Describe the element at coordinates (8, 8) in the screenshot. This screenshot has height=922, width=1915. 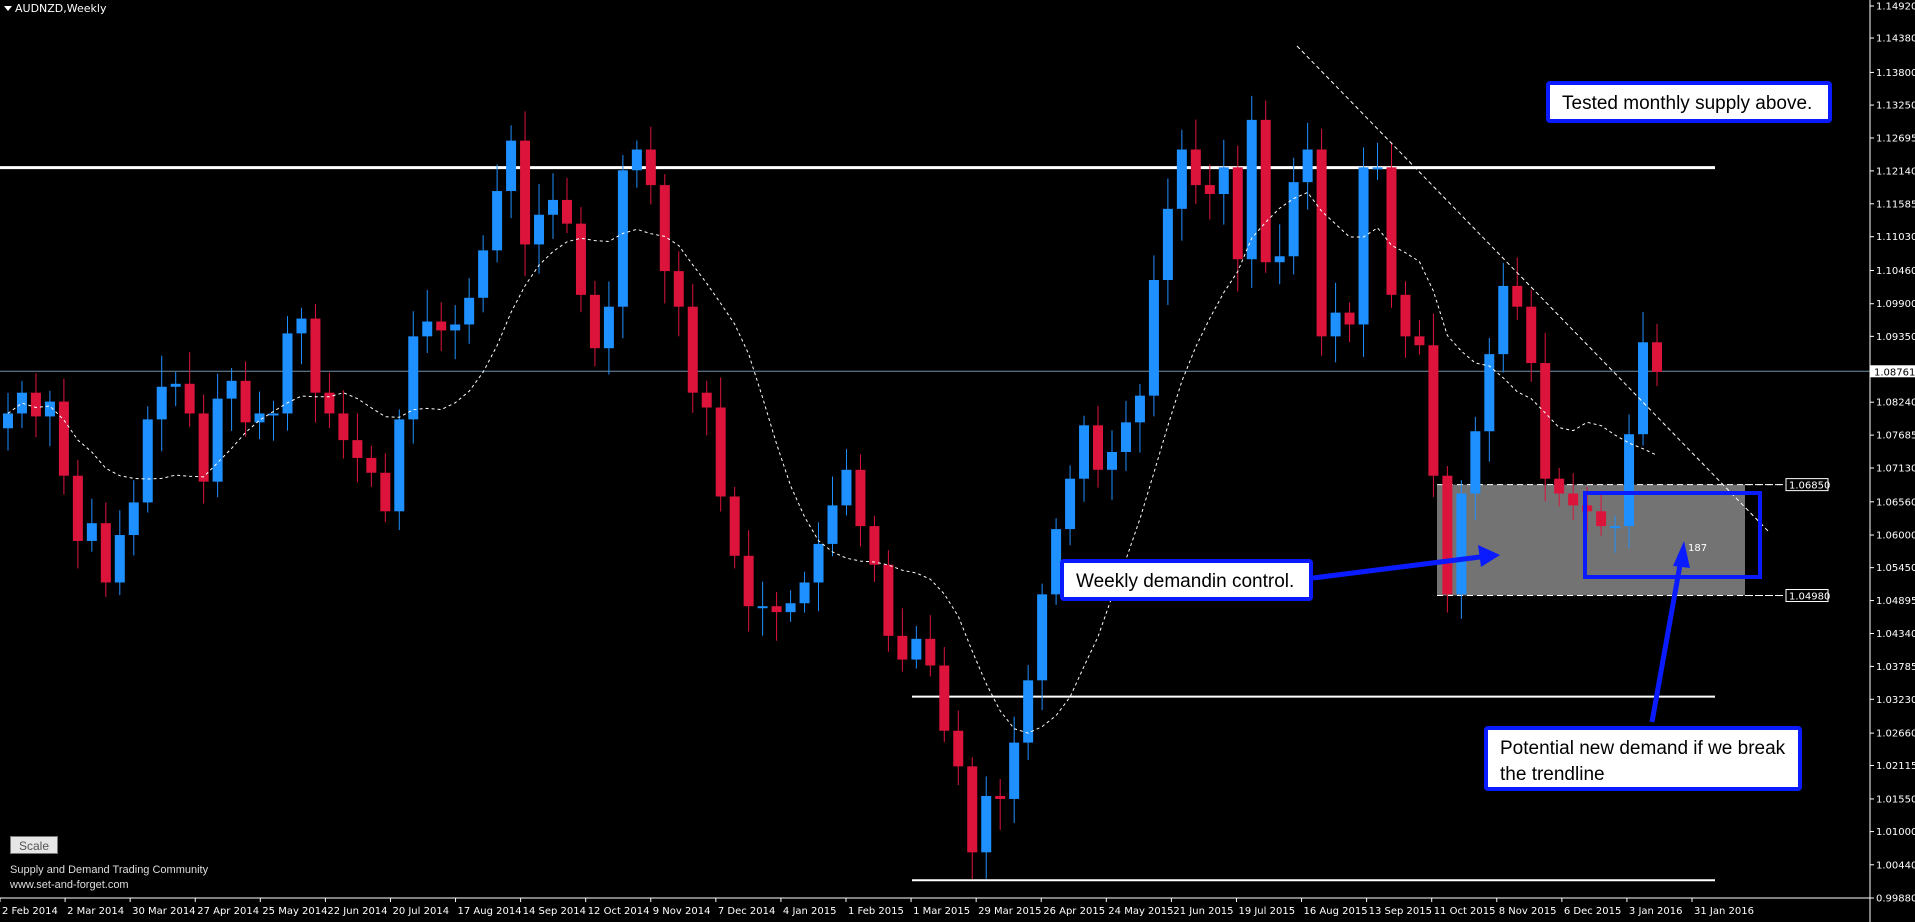
I see `dropdown-triangle-icon` at that location.